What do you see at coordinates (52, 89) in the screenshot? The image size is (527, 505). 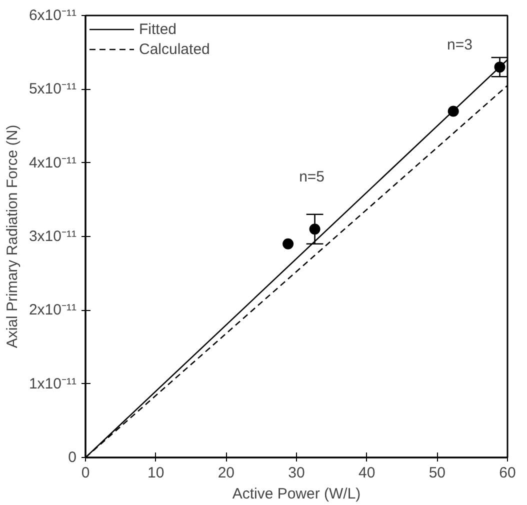 I see `y-tick-label: 5x10⁻¹¹` at bounding box center [52, 89].